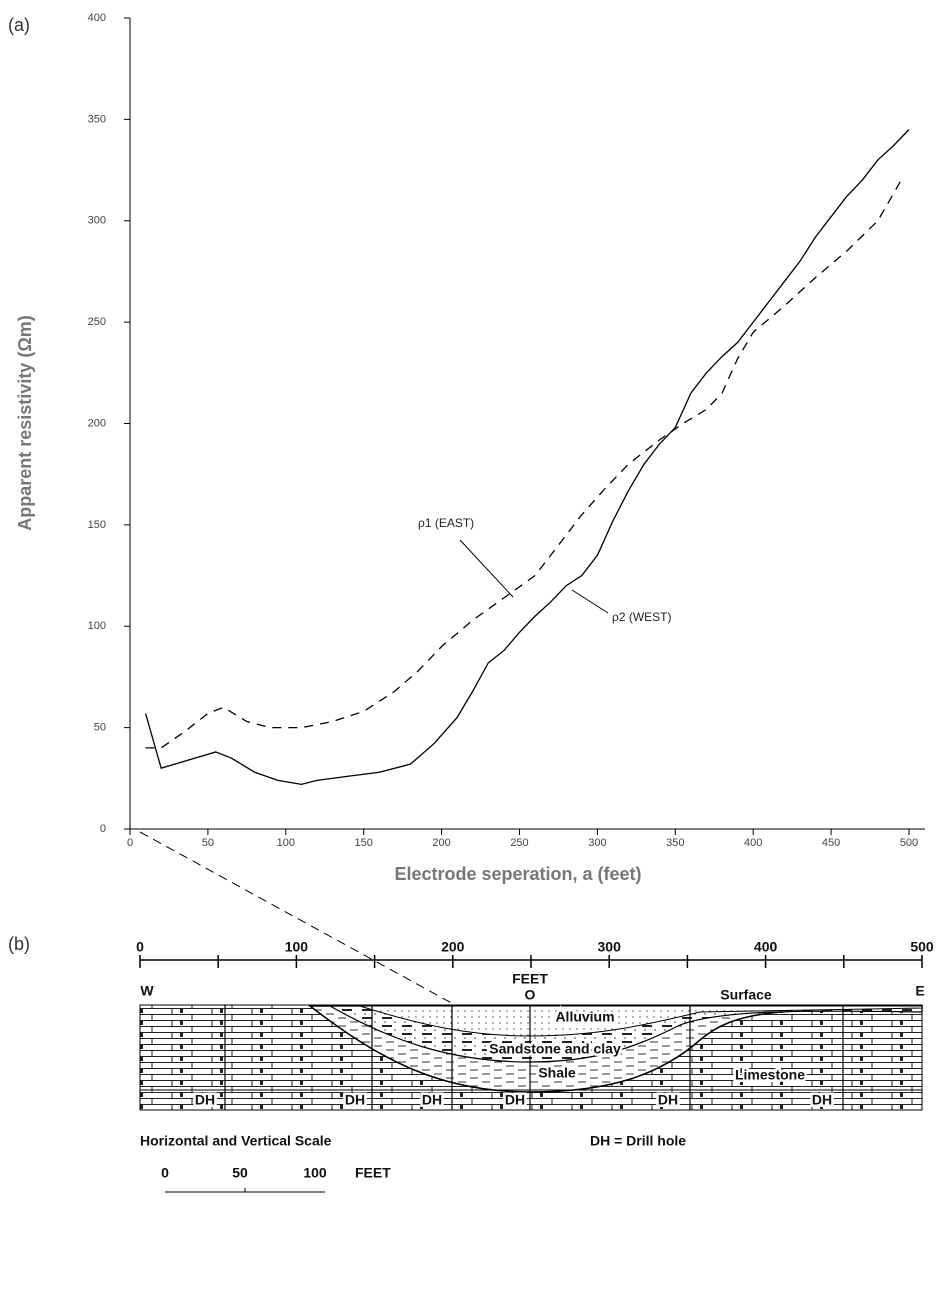  Describe the element at coordinates (638, 1141) in the screenshot. I see `key: DH = Drill hole` at that location.